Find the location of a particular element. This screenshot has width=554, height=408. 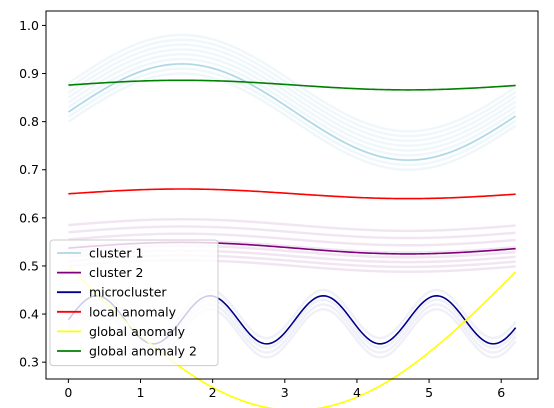

x-tick-label: 2 is located at coordinates (213, 392).